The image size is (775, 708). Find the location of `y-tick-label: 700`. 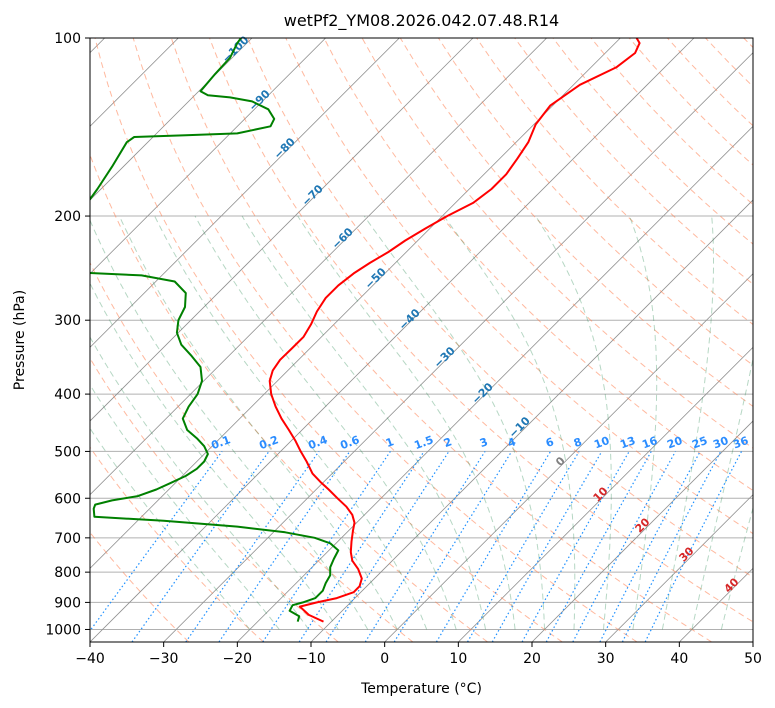

y-tick-label: 700 is located at coordinates (67, 539).